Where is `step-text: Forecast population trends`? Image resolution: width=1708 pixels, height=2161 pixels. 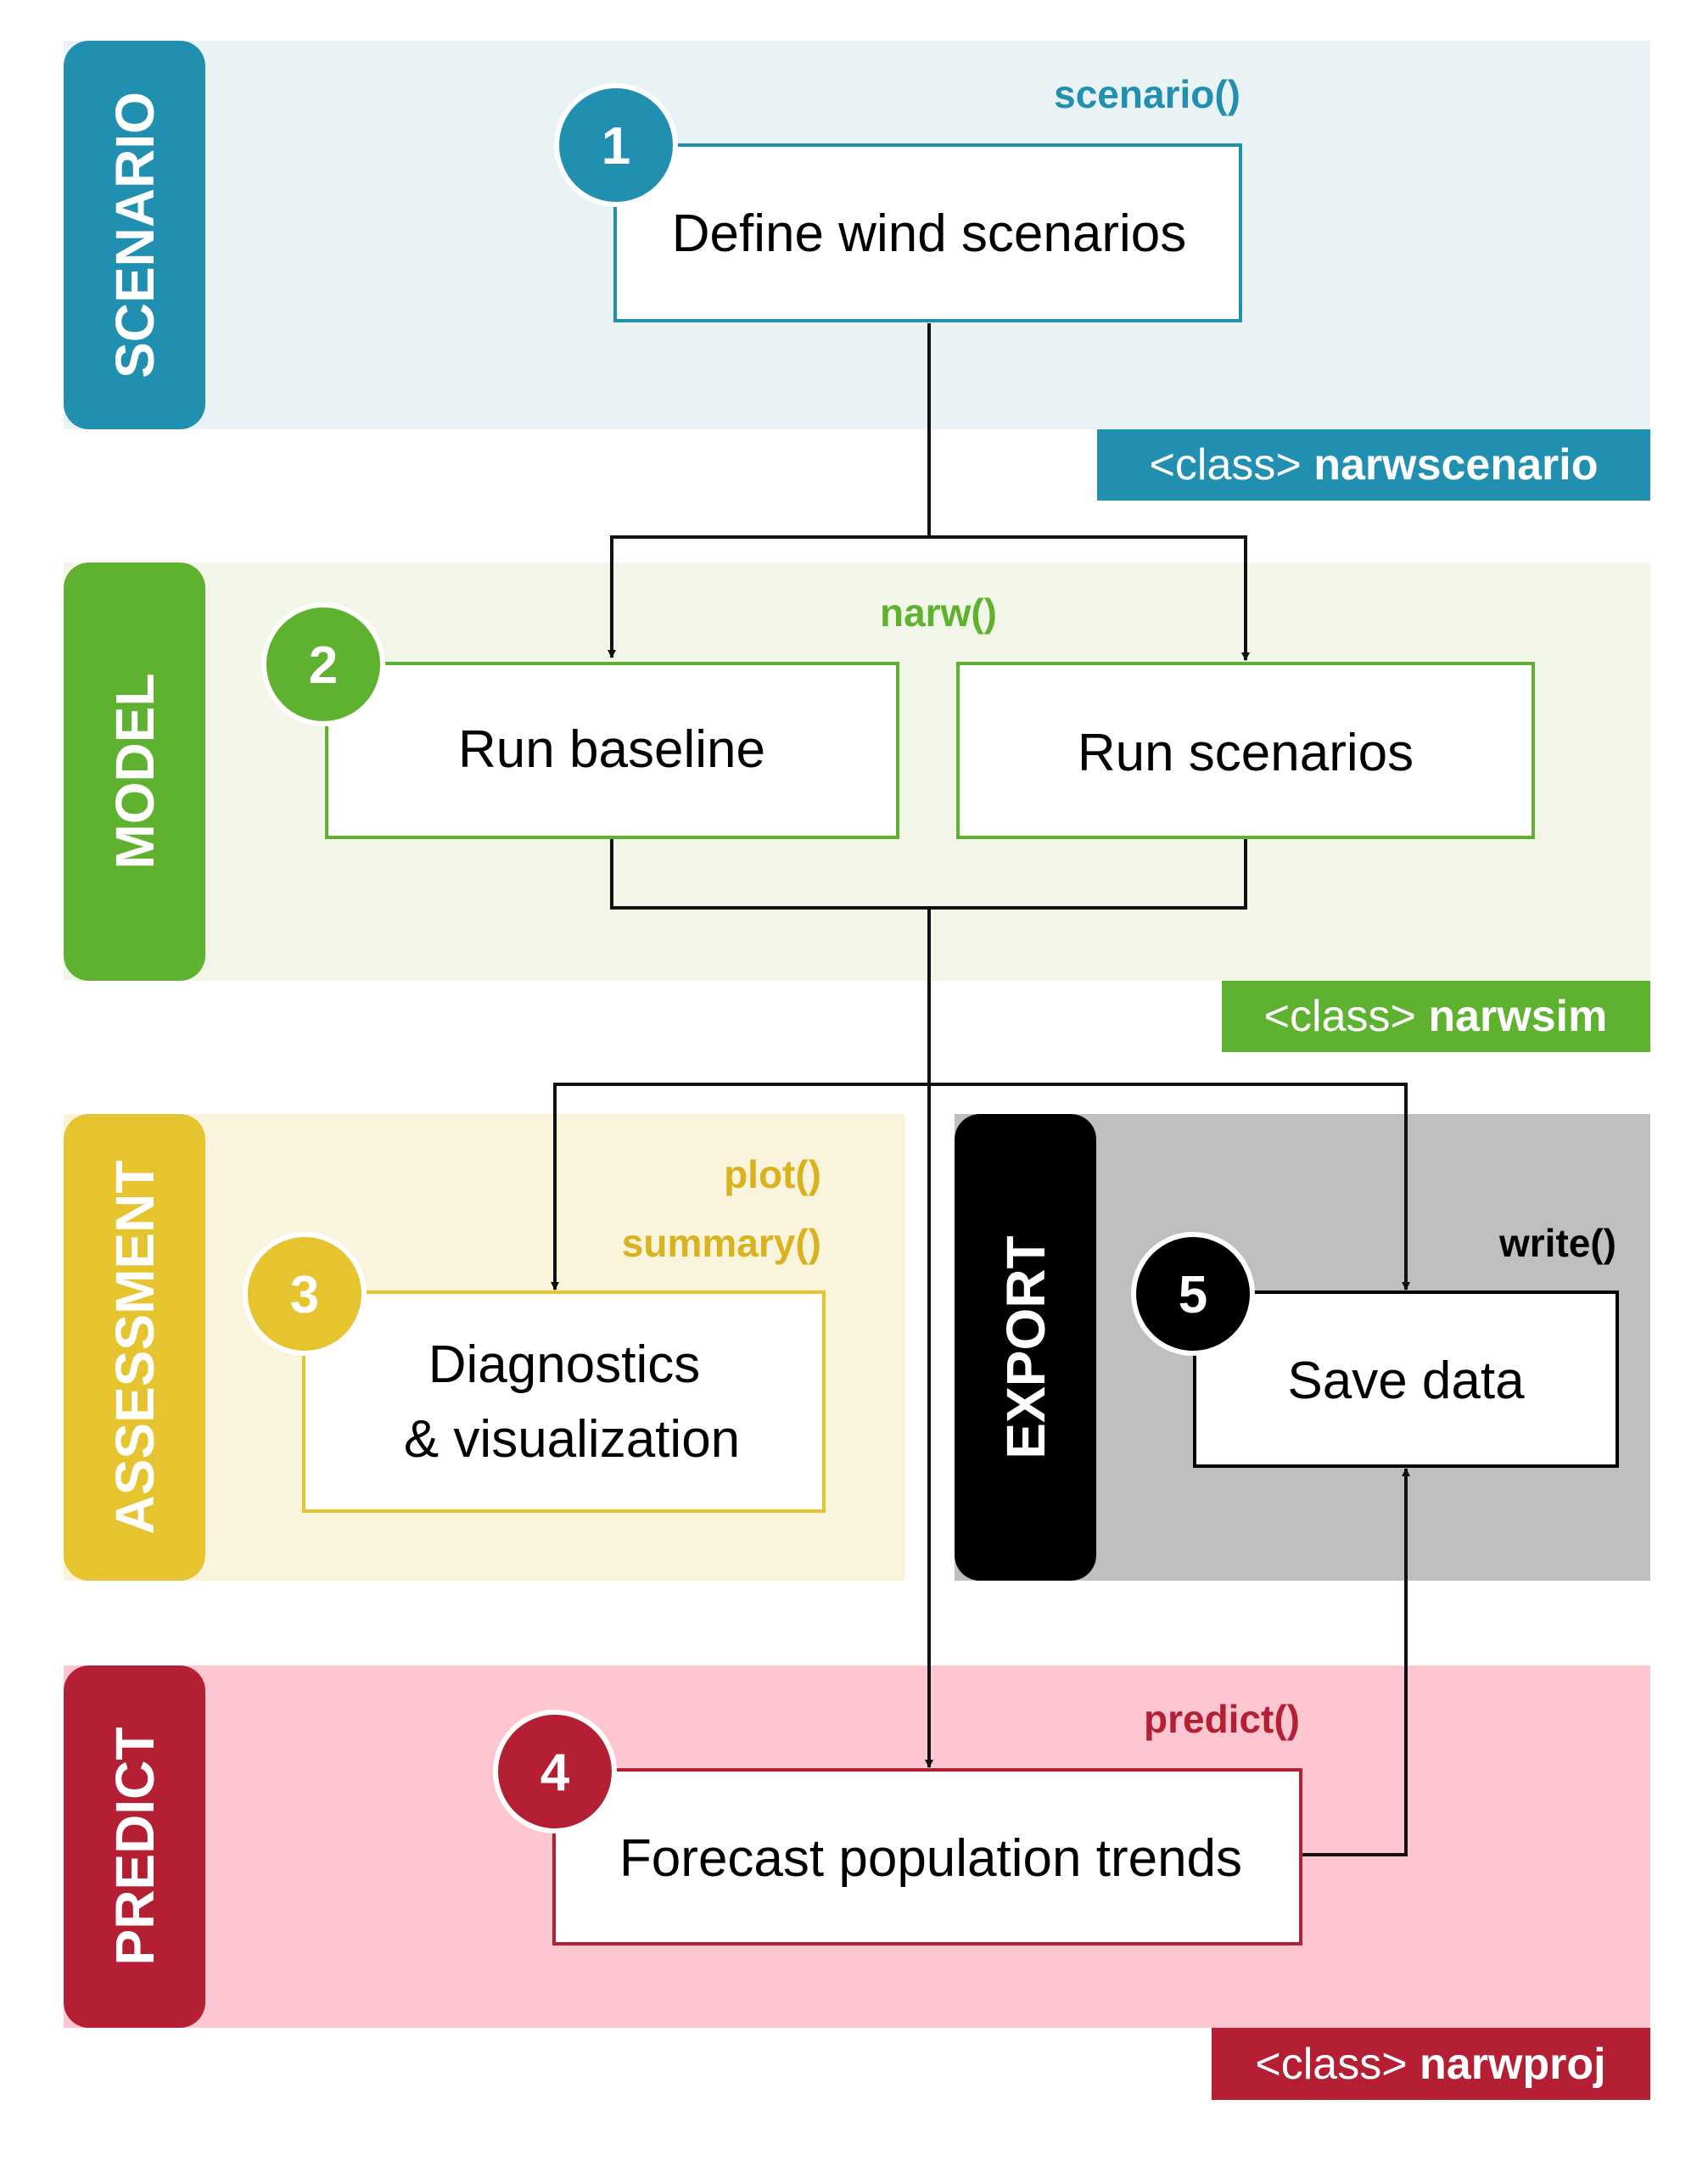 step-text: Forecast population trends is located at coordinates (930, 1858).